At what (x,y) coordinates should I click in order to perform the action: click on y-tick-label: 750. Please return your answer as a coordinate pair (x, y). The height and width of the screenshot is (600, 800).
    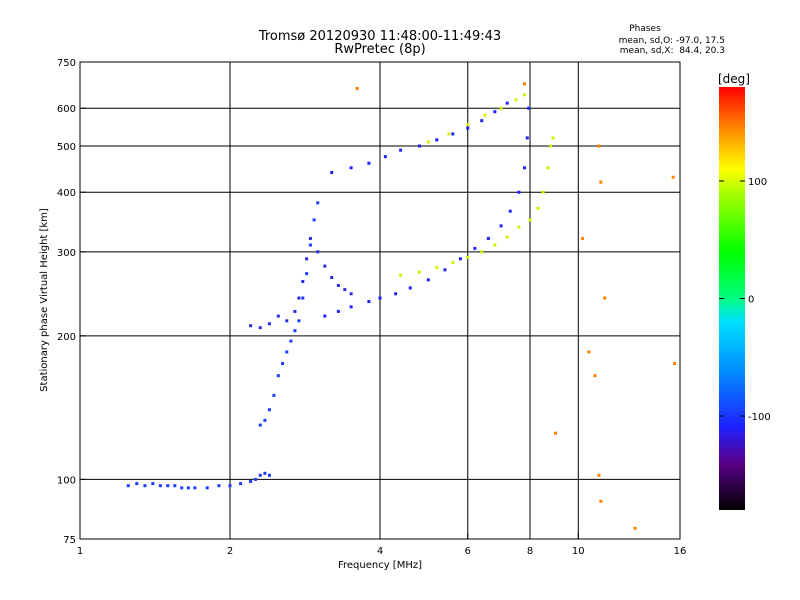
    Looking at the image, I should click on (66, 63).